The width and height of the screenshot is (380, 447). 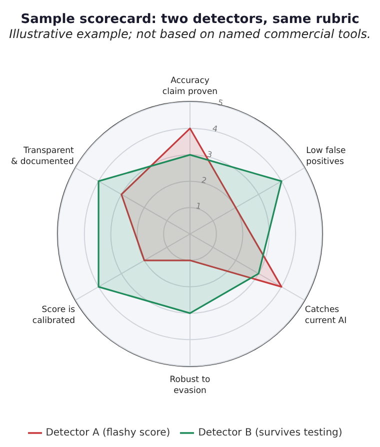 I want to click on legend-label: Detector A (flashy score), so click(x=108, y=433).